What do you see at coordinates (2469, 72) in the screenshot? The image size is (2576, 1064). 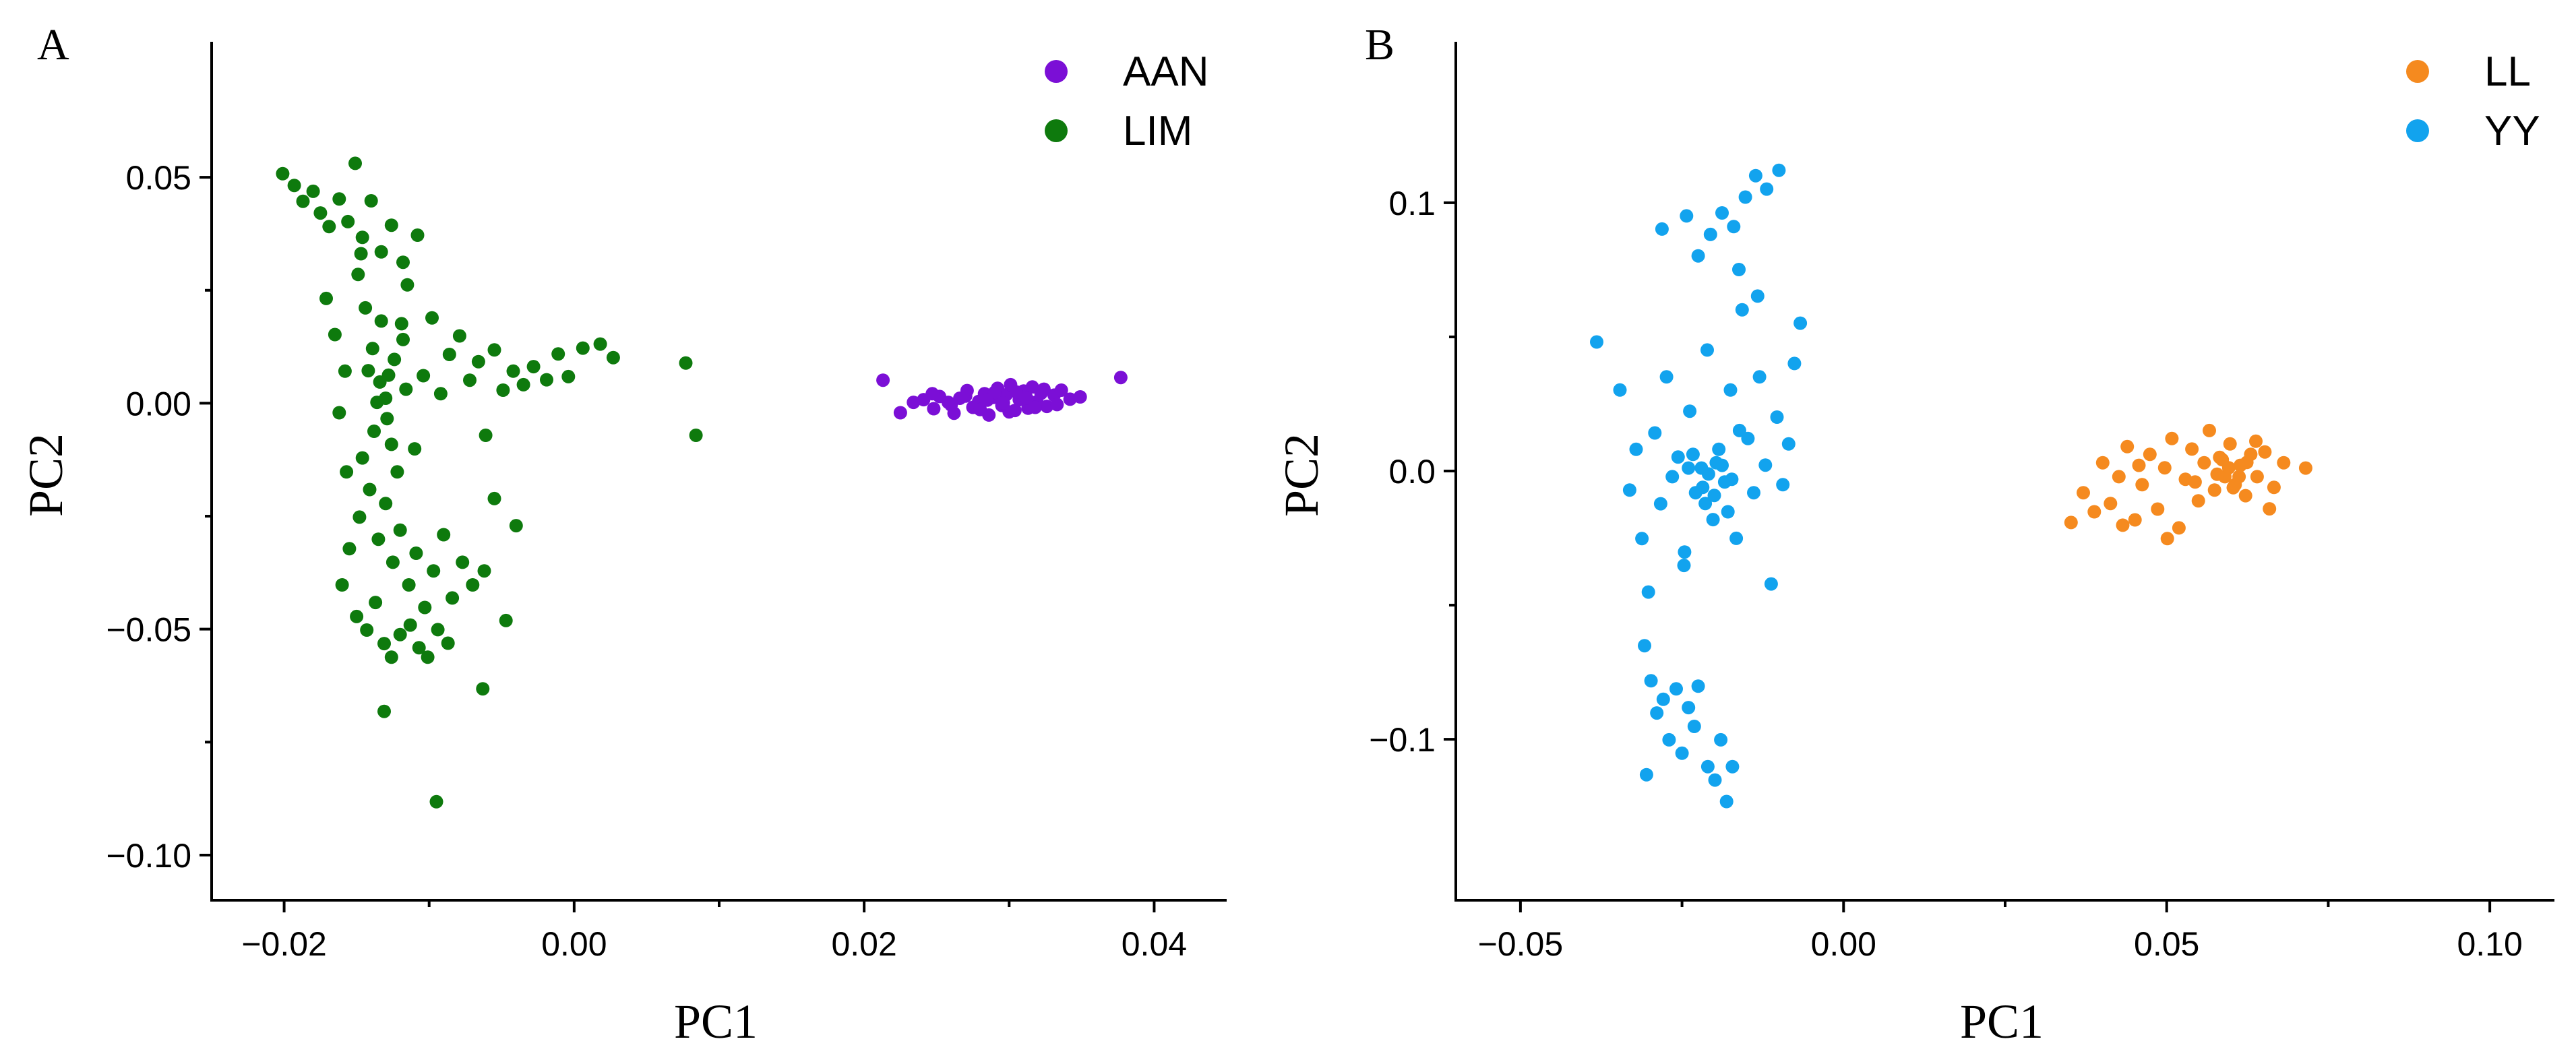 I see `legend-entry: LL` at bounding box center [2469, 72].